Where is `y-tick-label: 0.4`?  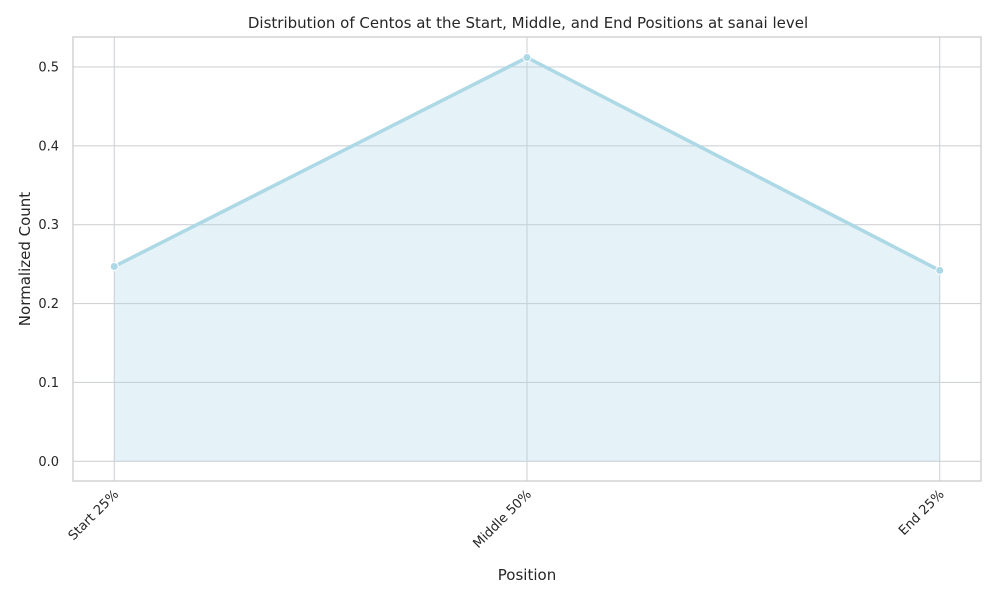 y-tick-label: 0.4 is located at coordinates (48, 146).